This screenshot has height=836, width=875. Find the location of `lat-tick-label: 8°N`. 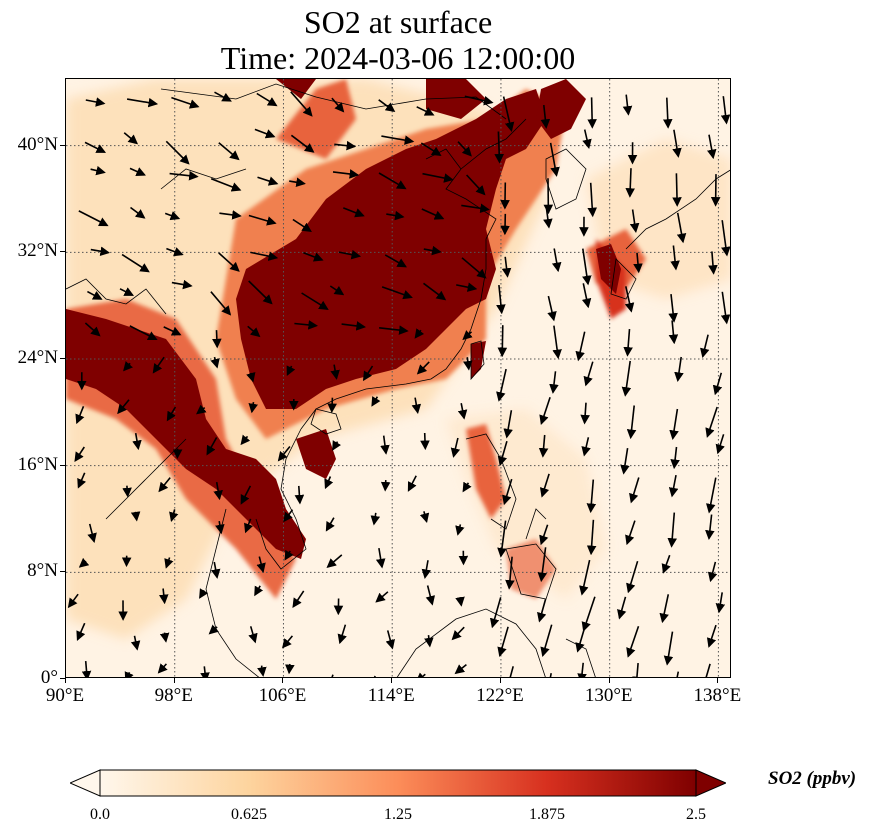

lat-tick-label: 8°N is located at coordinates (42, 571).